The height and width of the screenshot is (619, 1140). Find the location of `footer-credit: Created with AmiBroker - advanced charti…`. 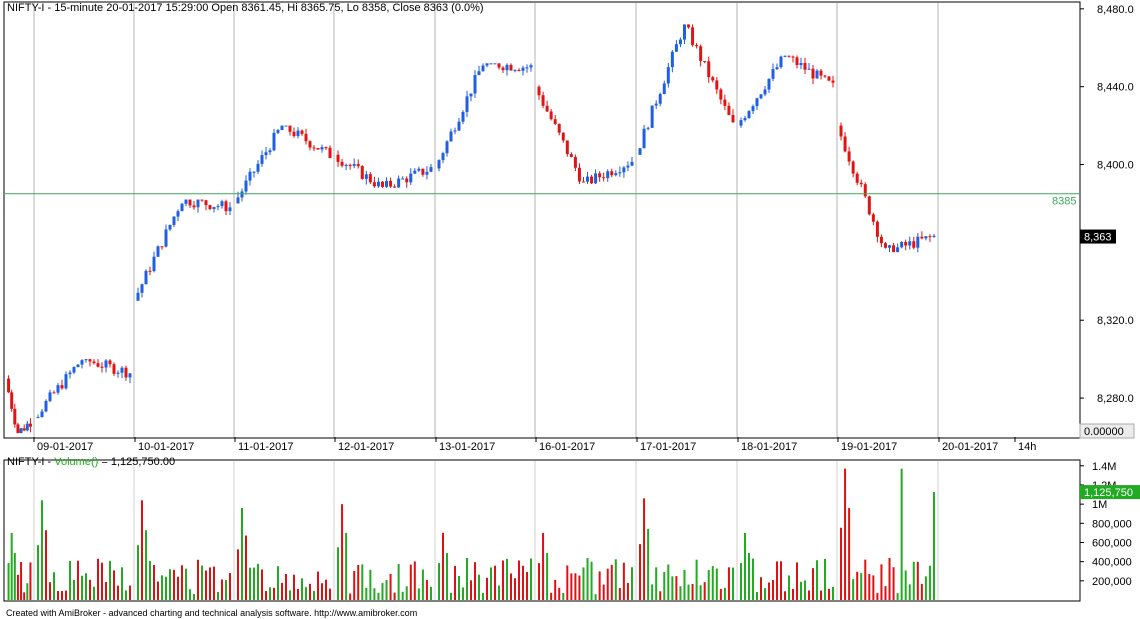

footer-credit: Created with AmiBroker - advanced charti… is located at coordinates (211, 613).